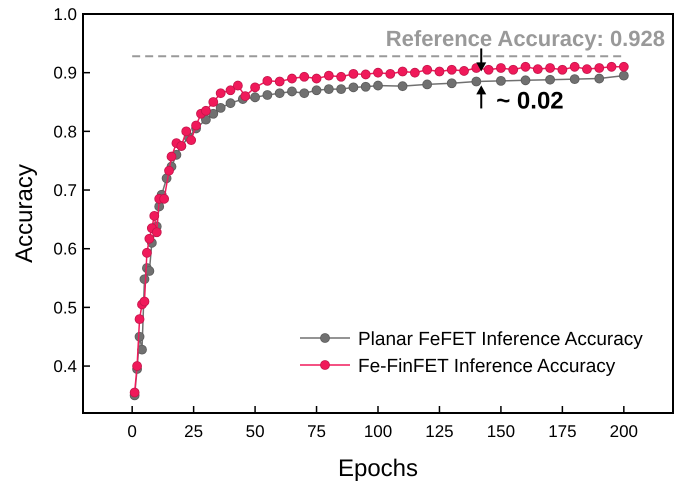  What do you see at coordinates (255, 431) in the screenshot?
I see `x-tick-label: 50` at bounding box center [255, 431].